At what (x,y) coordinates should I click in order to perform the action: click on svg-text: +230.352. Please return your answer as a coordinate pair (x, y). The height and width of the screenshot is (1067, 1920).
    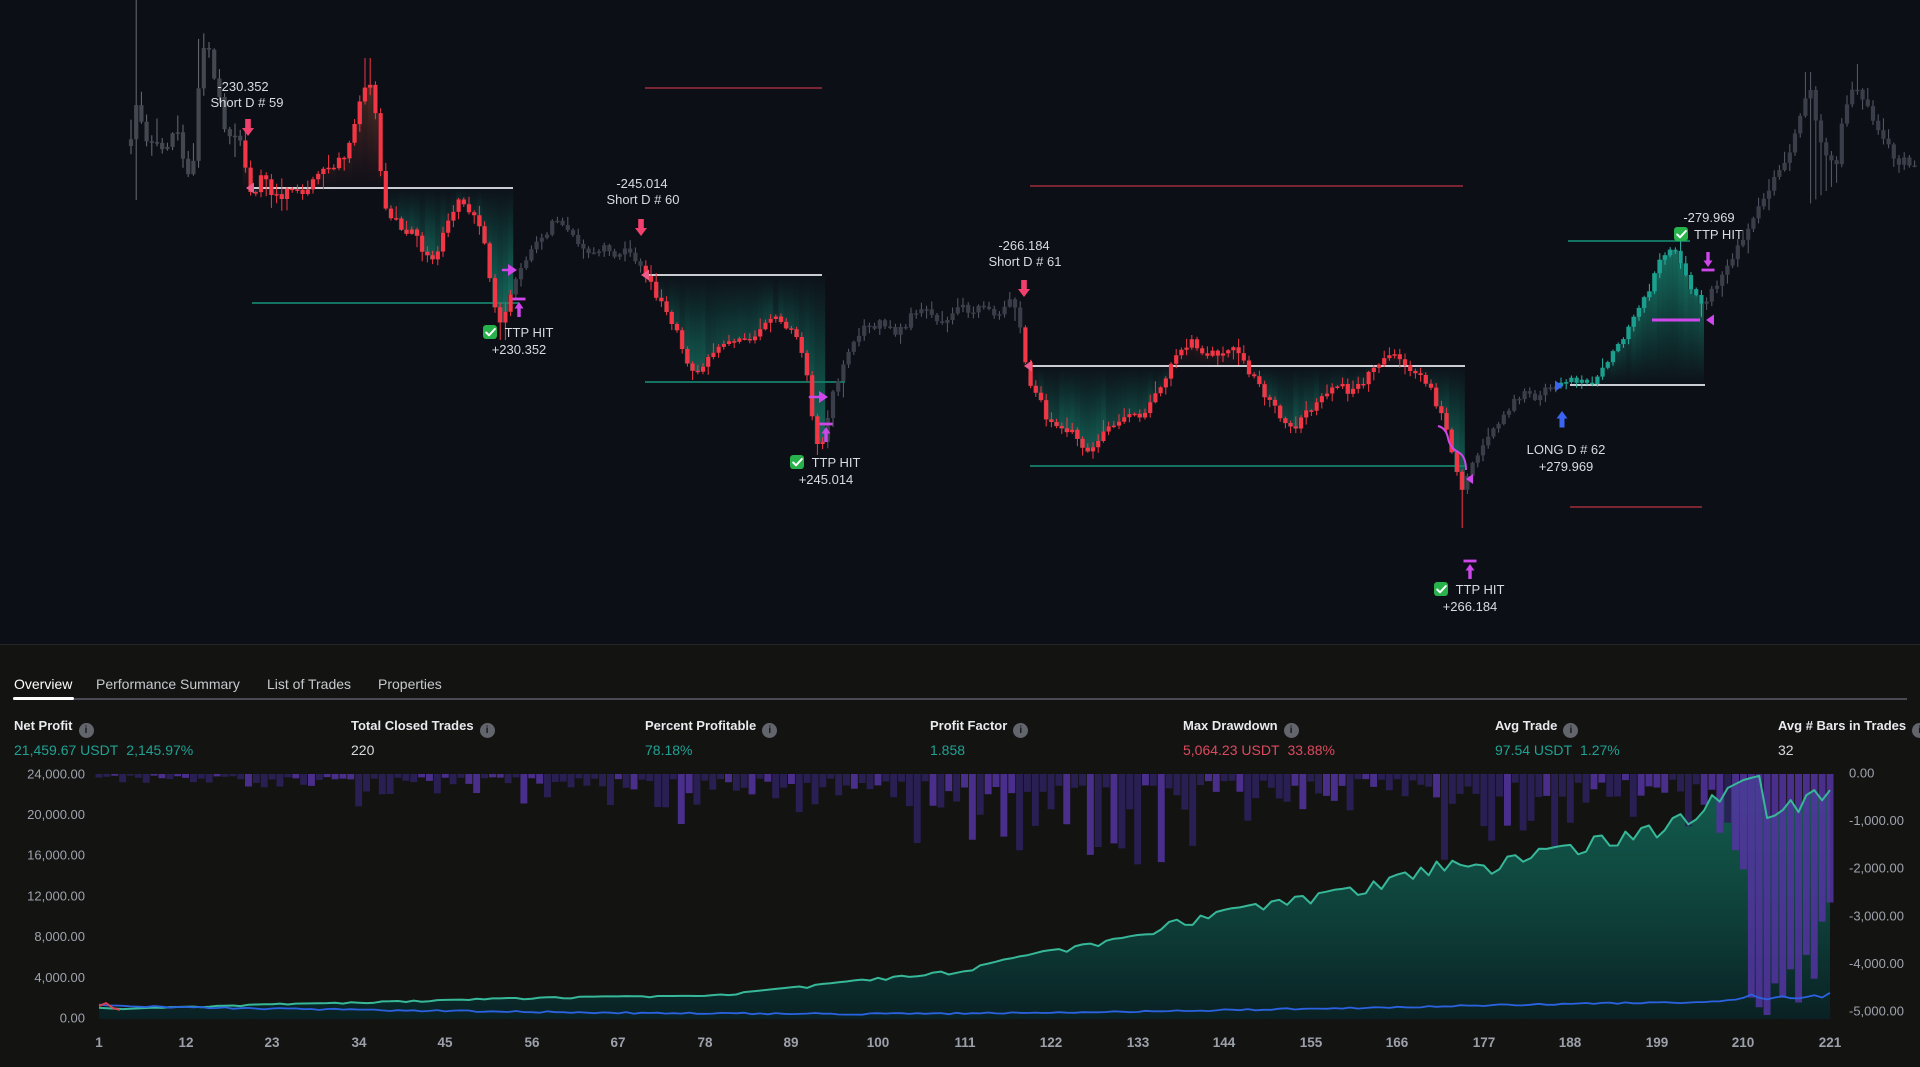
    Looking at the image, I should click on (519, 349).